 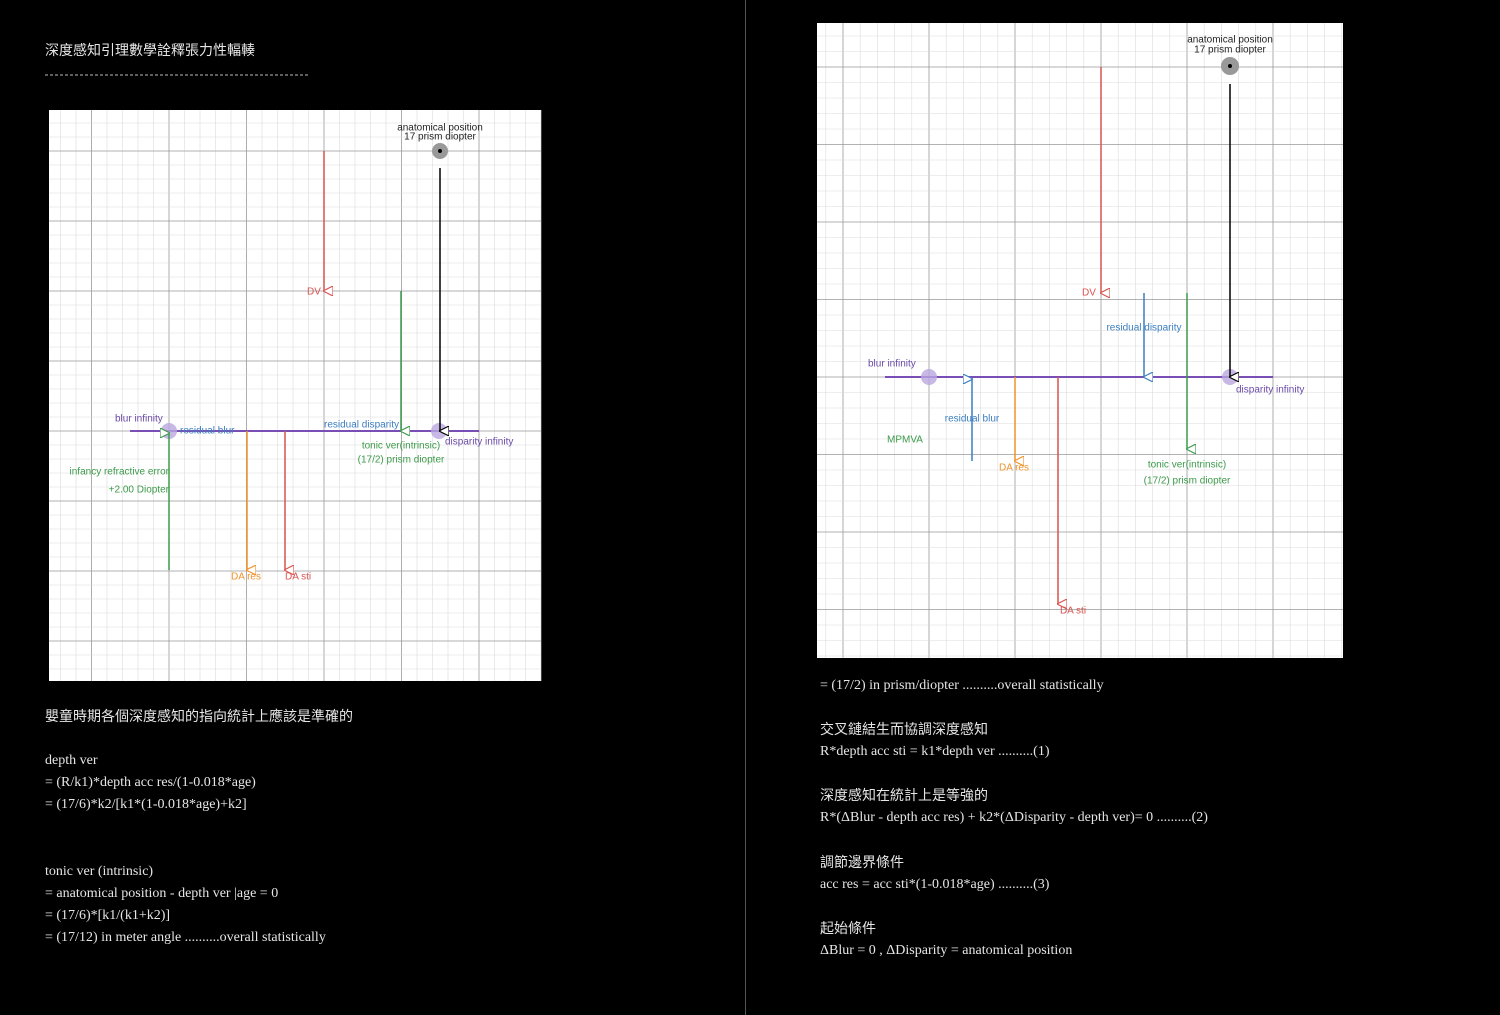 What do you see at coordinates (99, 871) in the screenshot?
I see `text-line: tonic ver (intrinsic)` at bounding box center [99, 871].